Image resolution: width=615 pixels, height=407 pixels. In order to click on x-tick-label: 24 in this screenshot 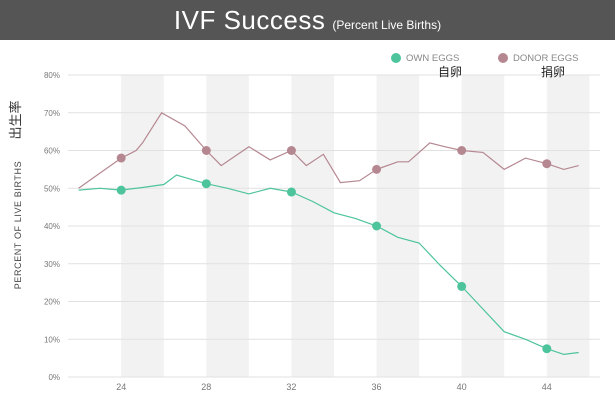, I will do `click(121, 387)`.